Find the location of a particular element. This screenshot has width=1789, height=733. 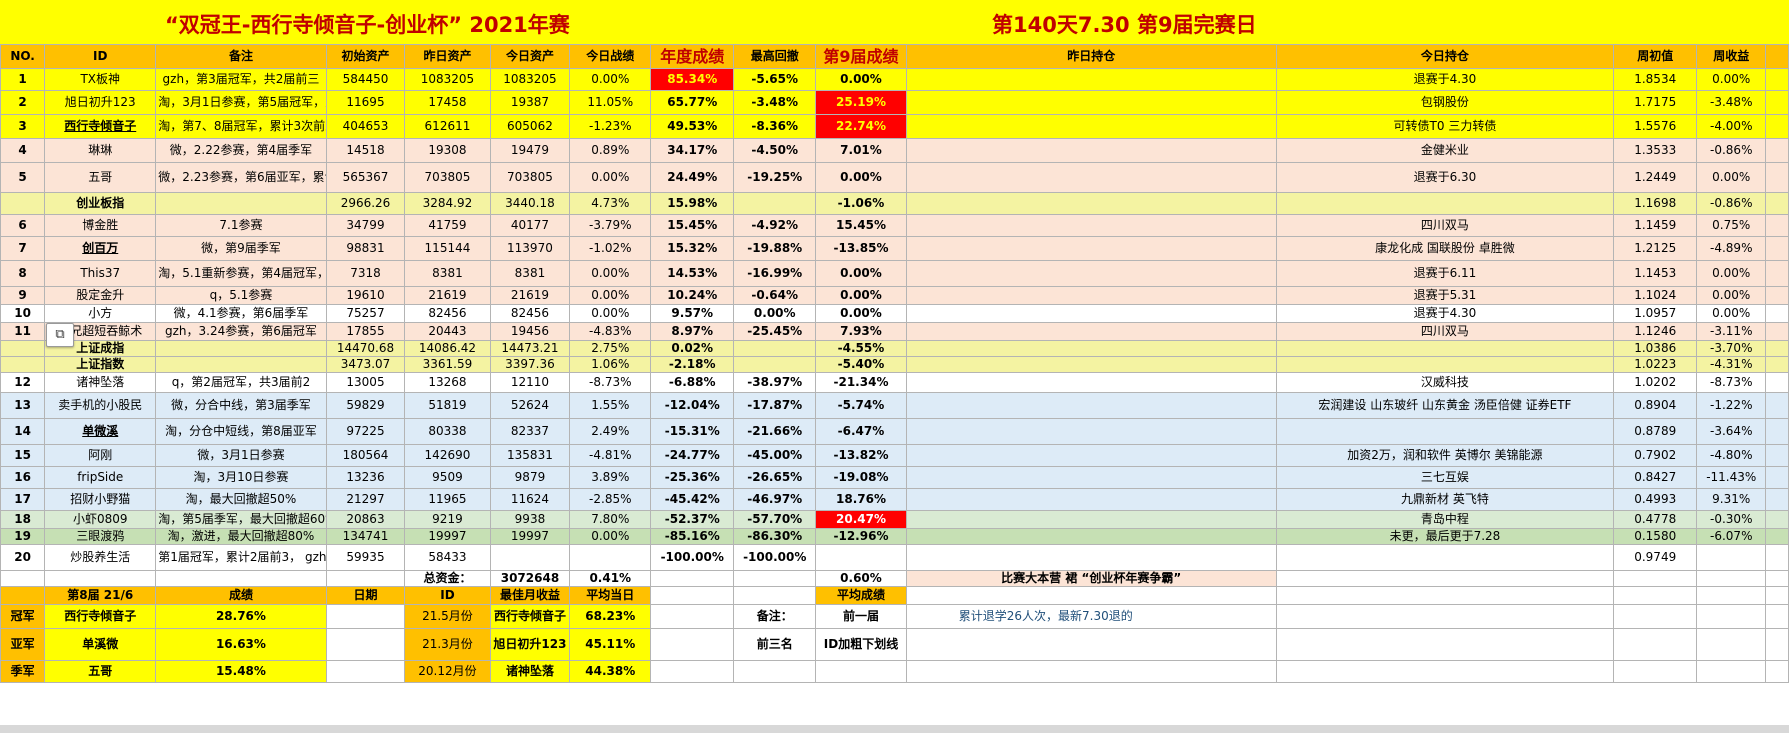

cell-daily: 1.55% is located at coordinates (610, 405).